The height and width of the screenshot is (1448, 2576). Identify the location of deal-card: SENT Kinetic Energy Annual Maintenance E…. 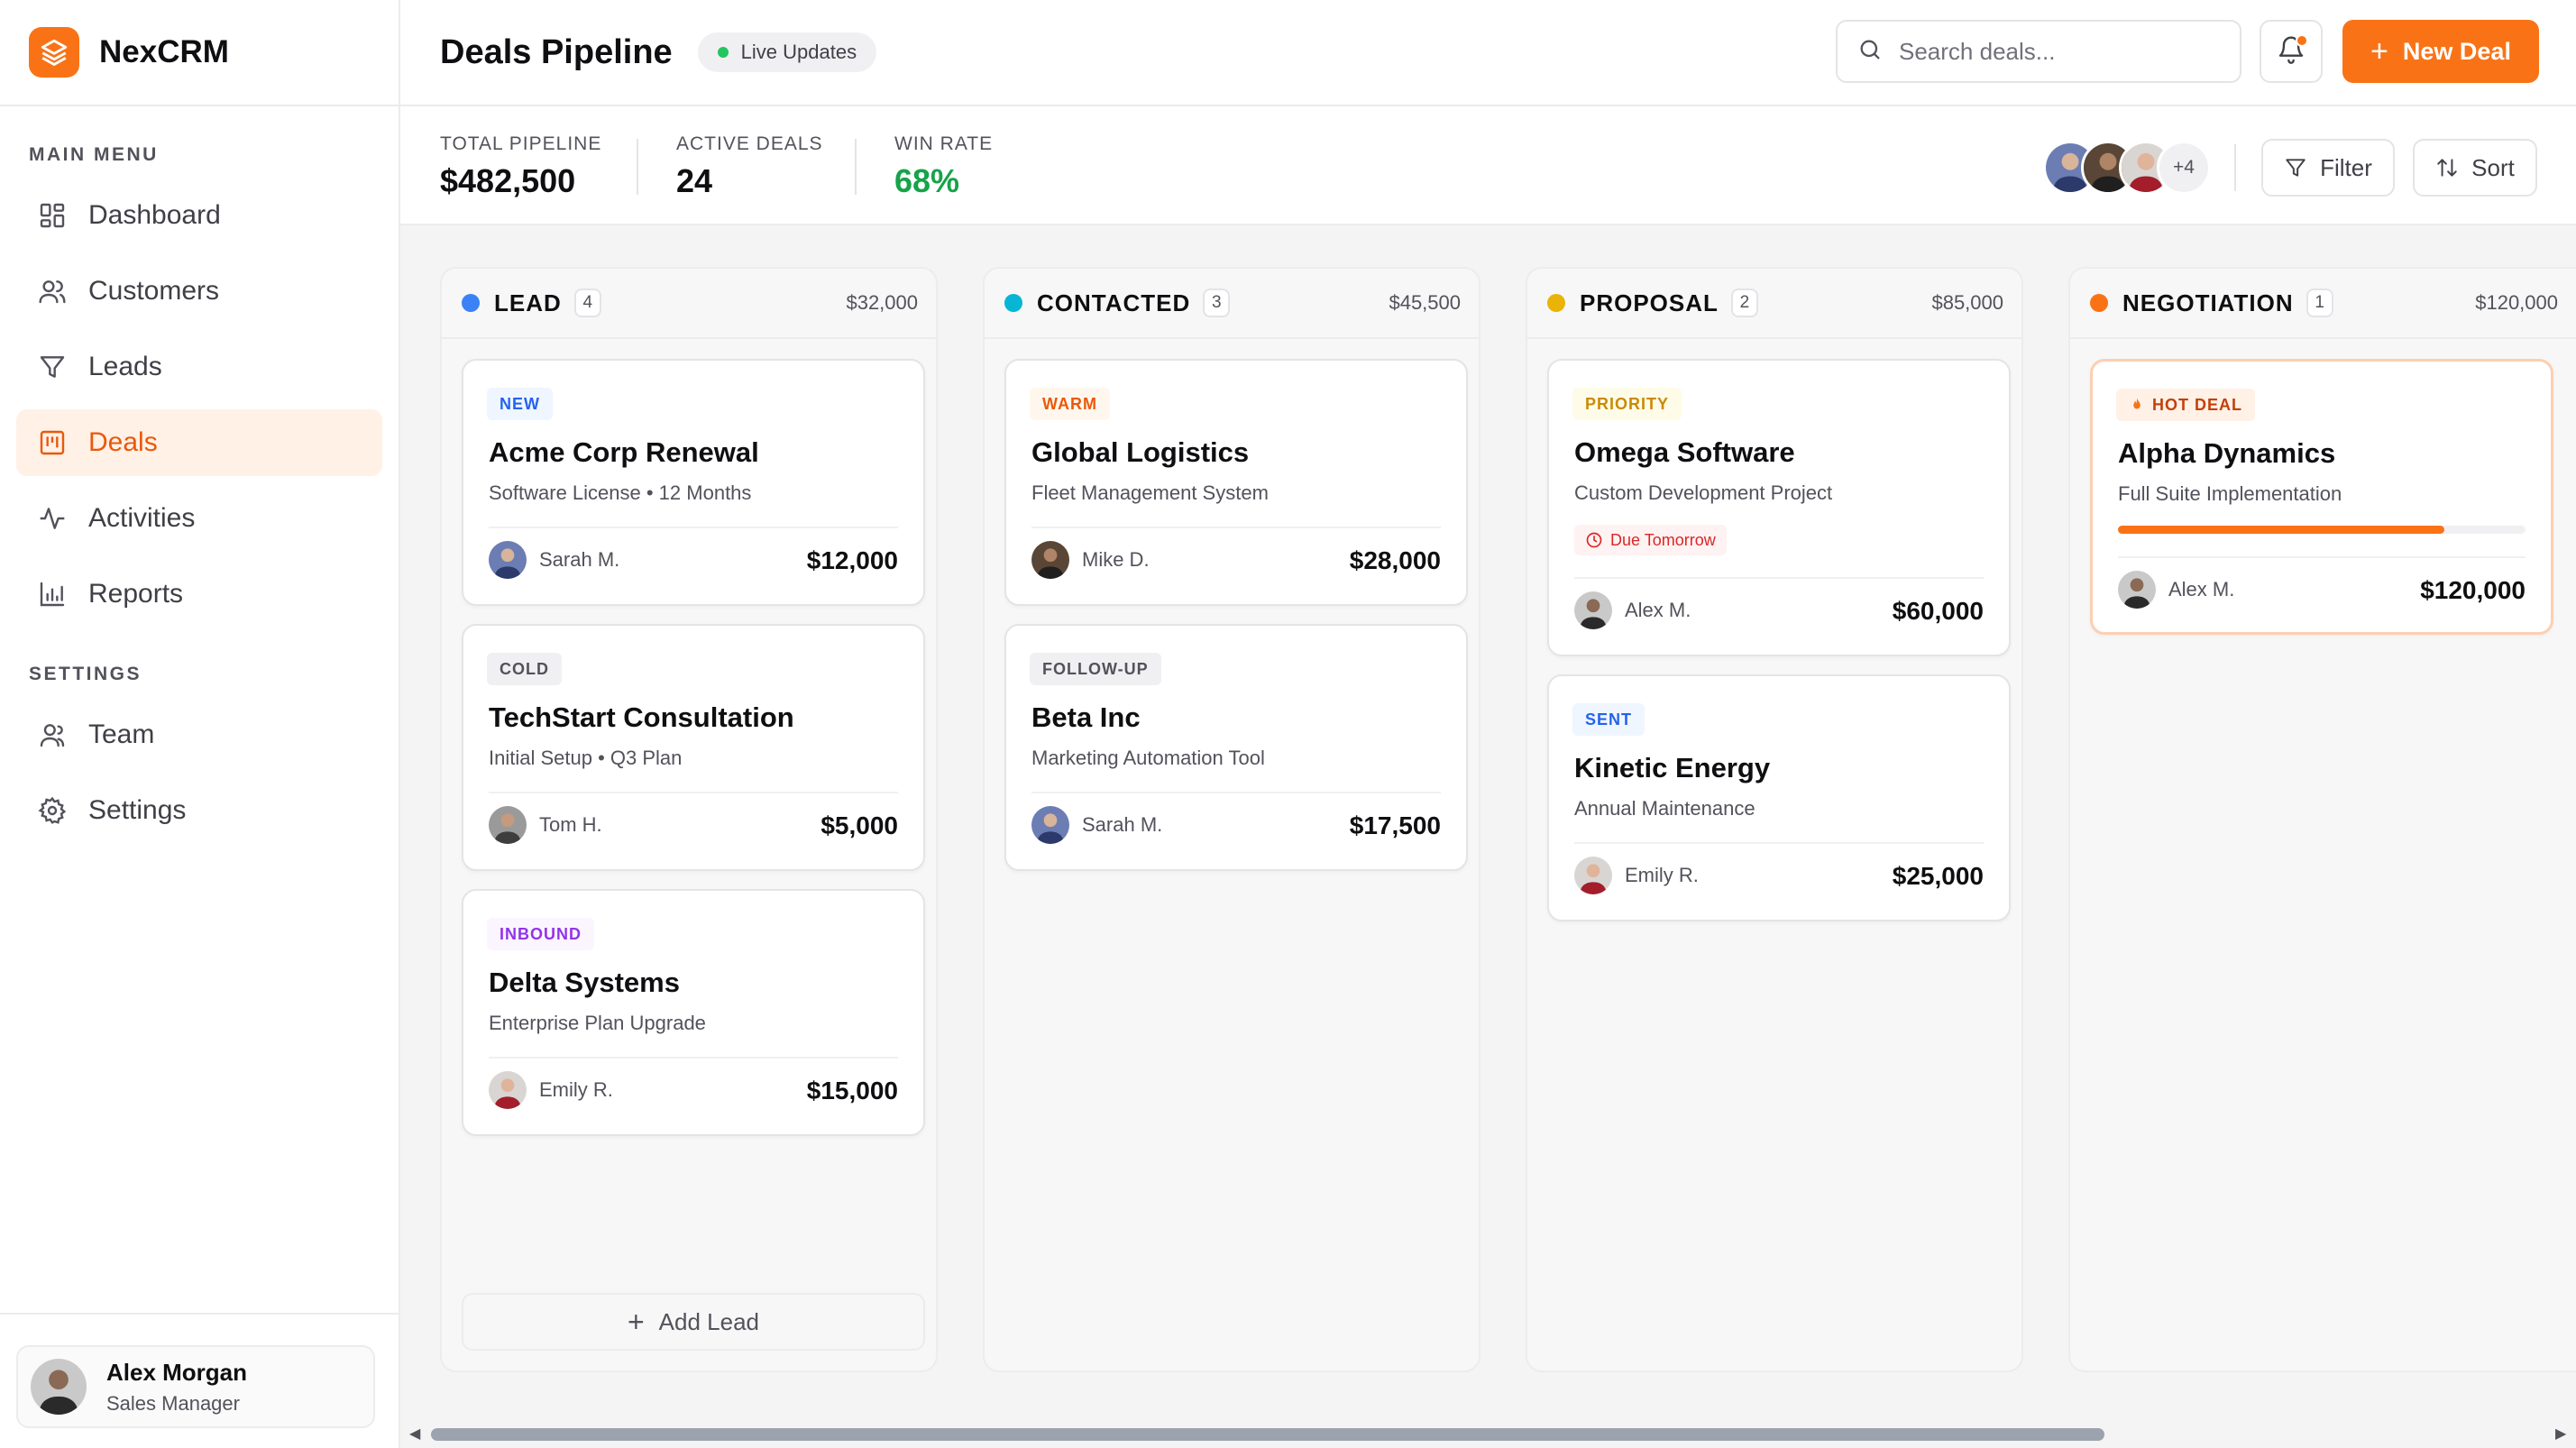
(1779, 798).